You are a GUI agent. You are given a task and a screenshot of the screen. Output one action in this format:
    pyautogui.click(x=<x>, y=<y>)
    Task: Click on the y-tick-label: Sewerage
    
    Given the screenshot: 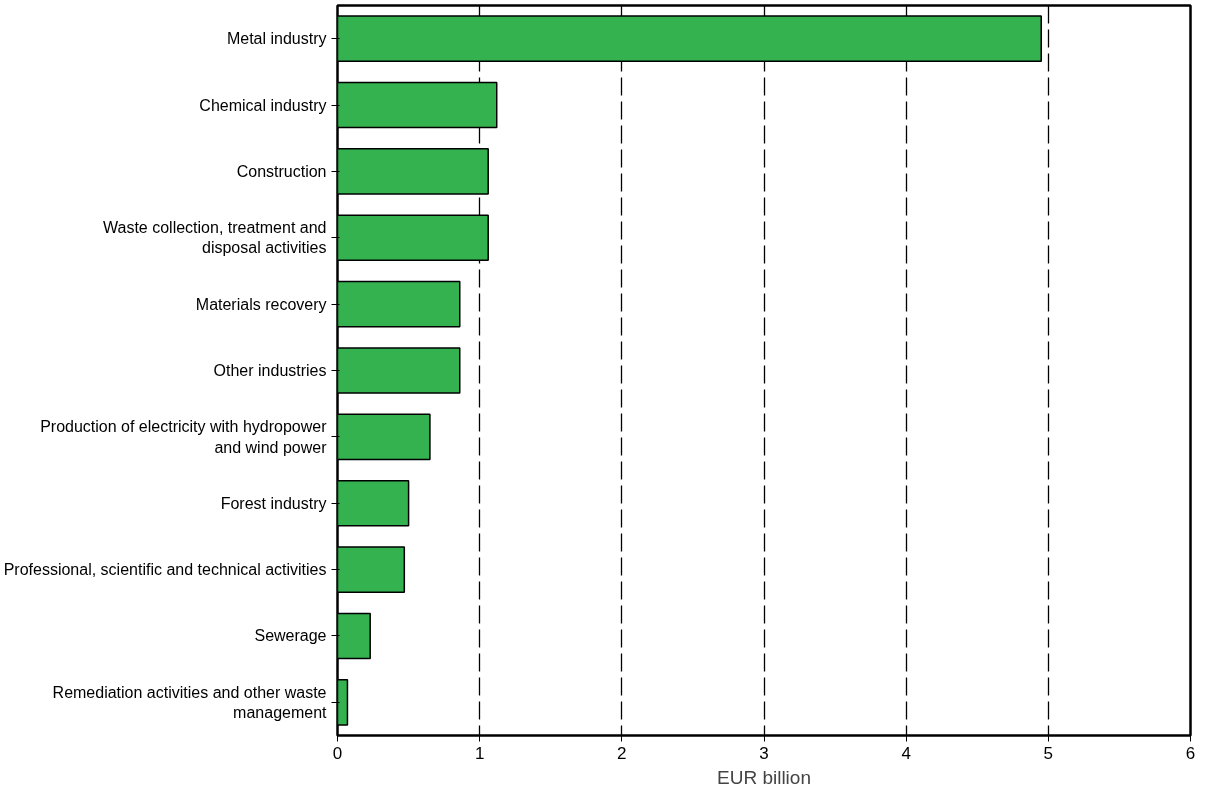 What is the action you would take?
    pyautogui.click(x=290, y=636)
    